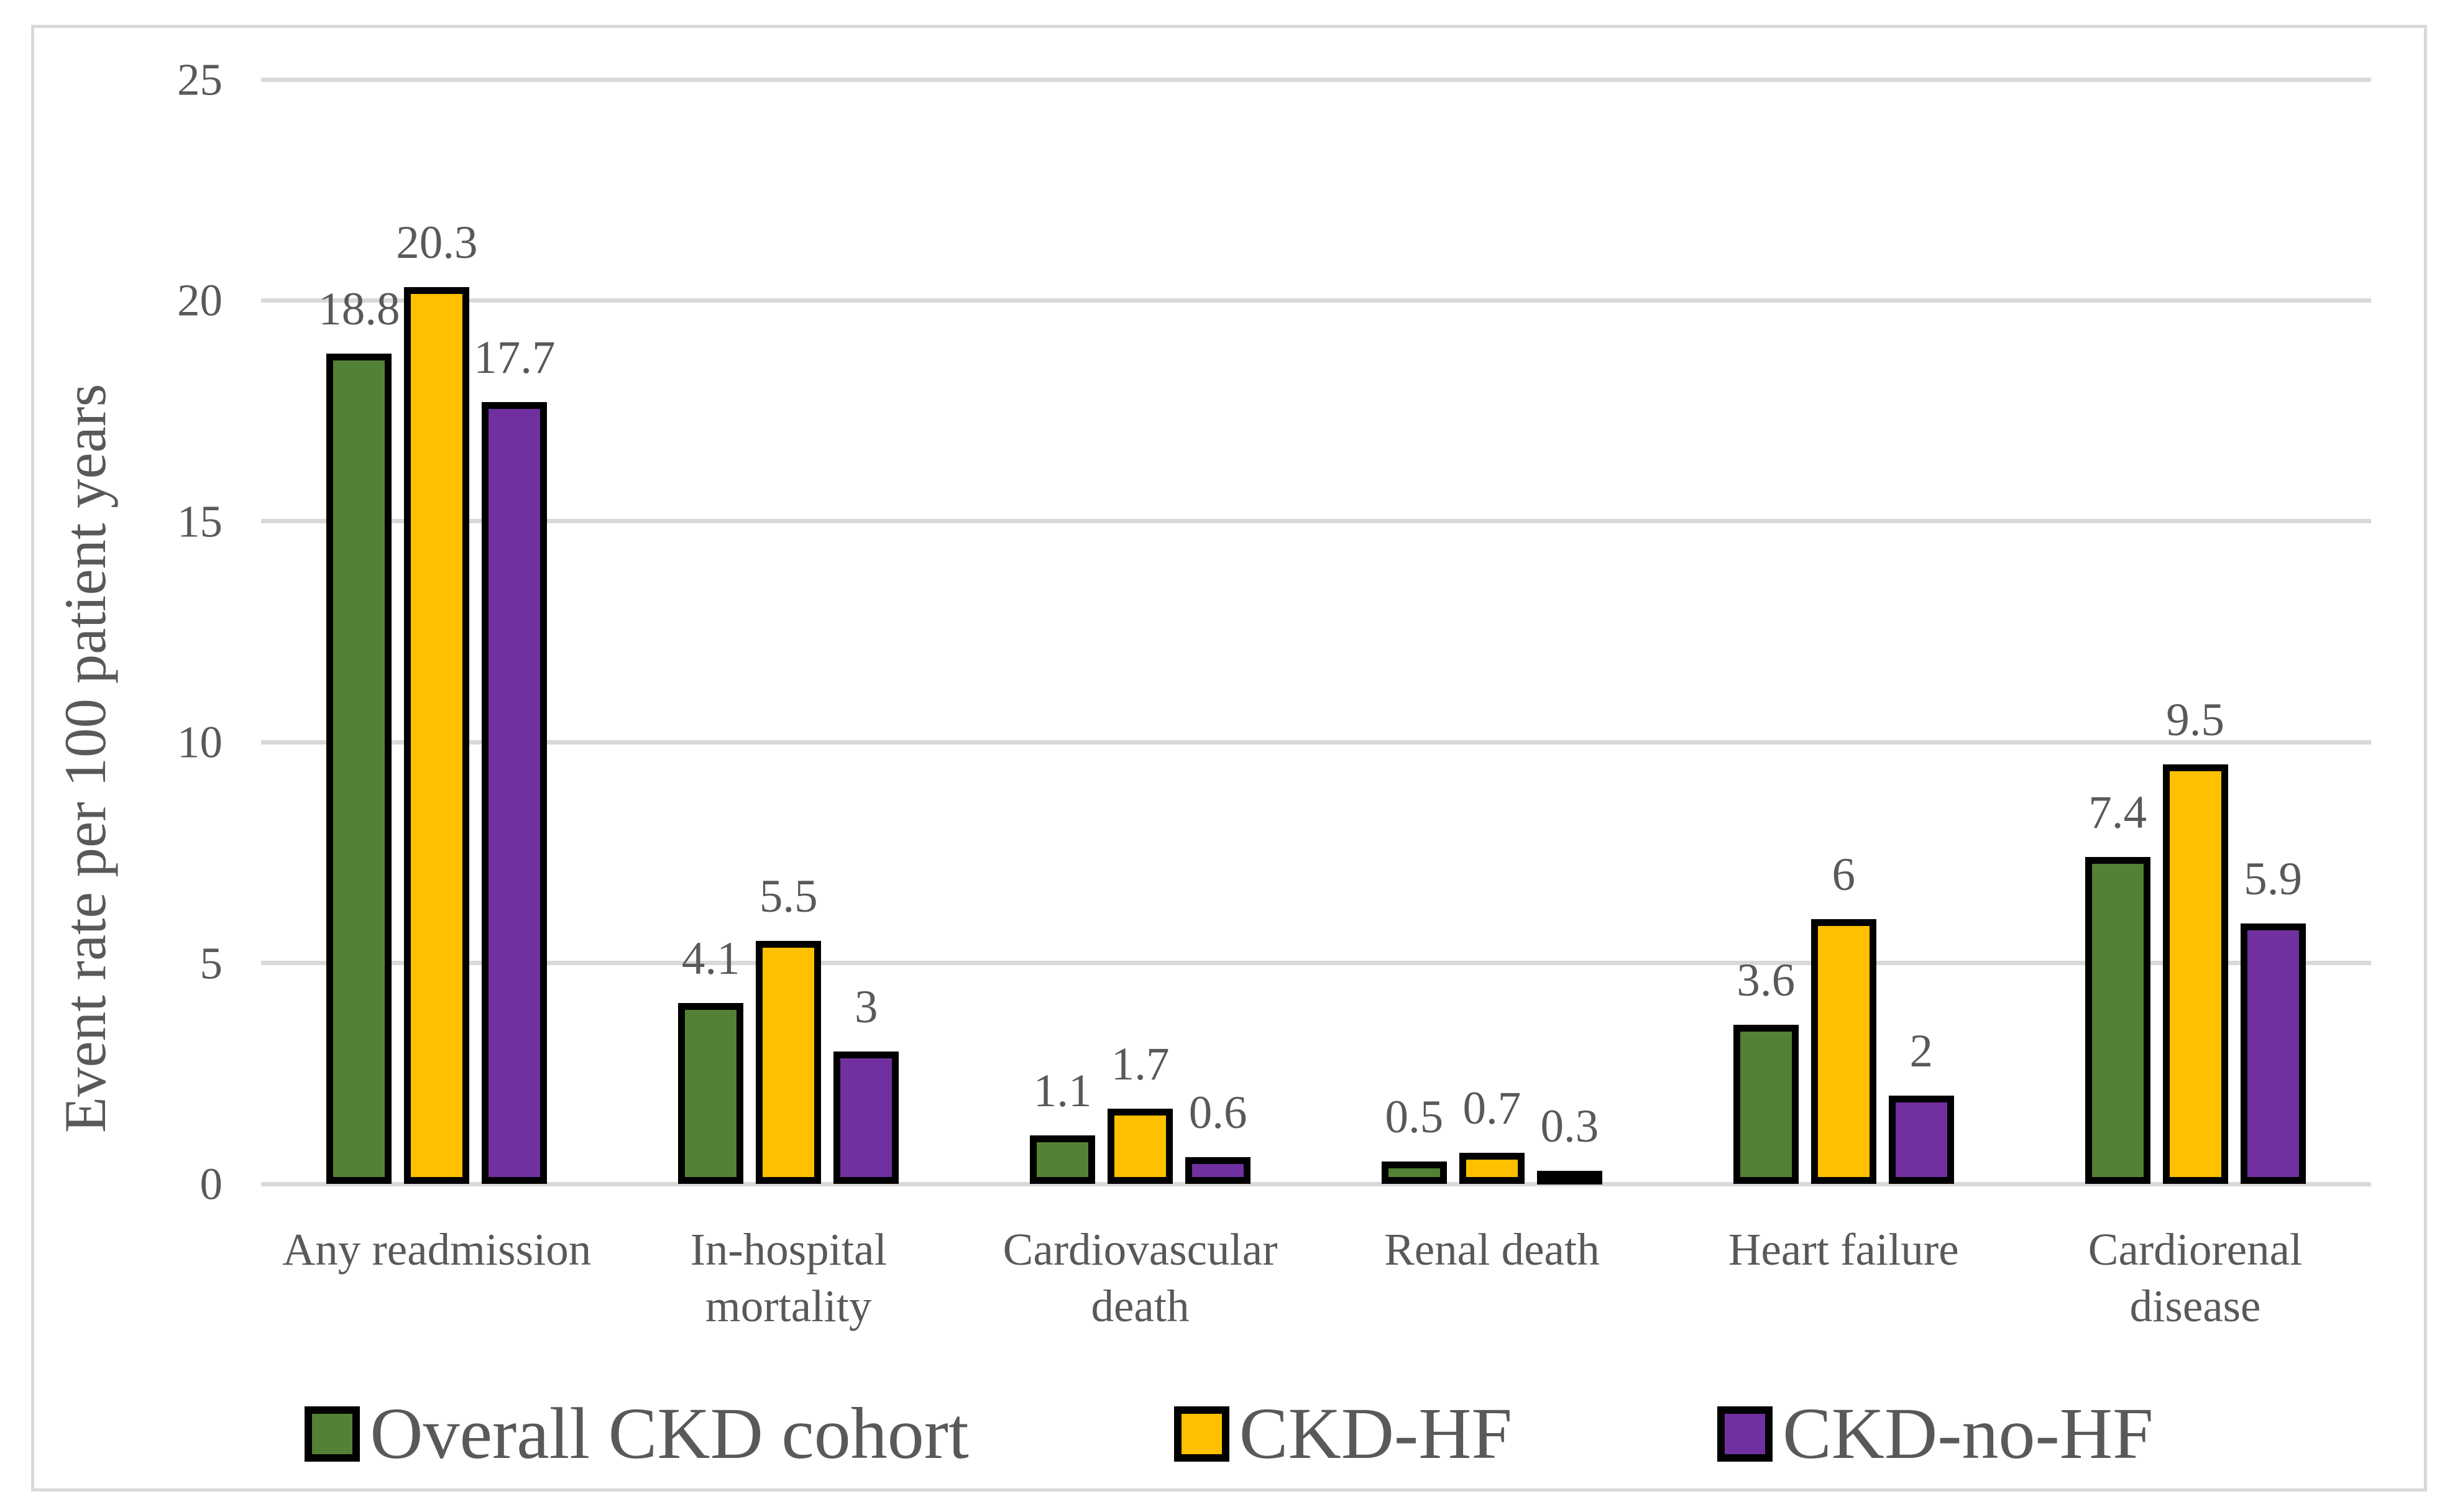  I want to click on legend-item: CKD-HF, so click(1343, 1433).